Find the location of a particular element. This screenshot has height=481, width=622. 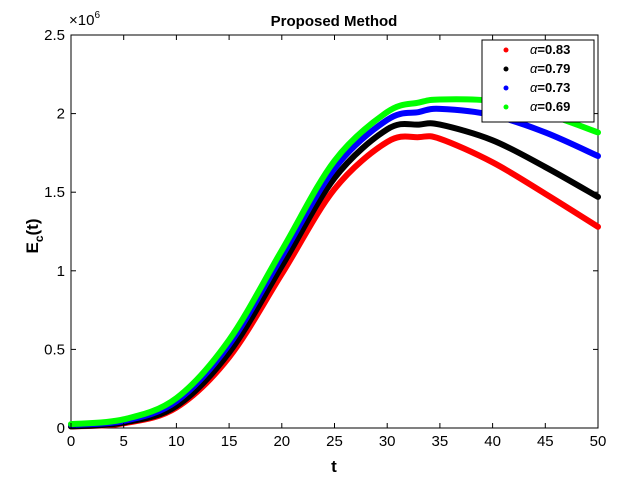

y-exponent-base: ×10 is located at coordinates (81, 20).